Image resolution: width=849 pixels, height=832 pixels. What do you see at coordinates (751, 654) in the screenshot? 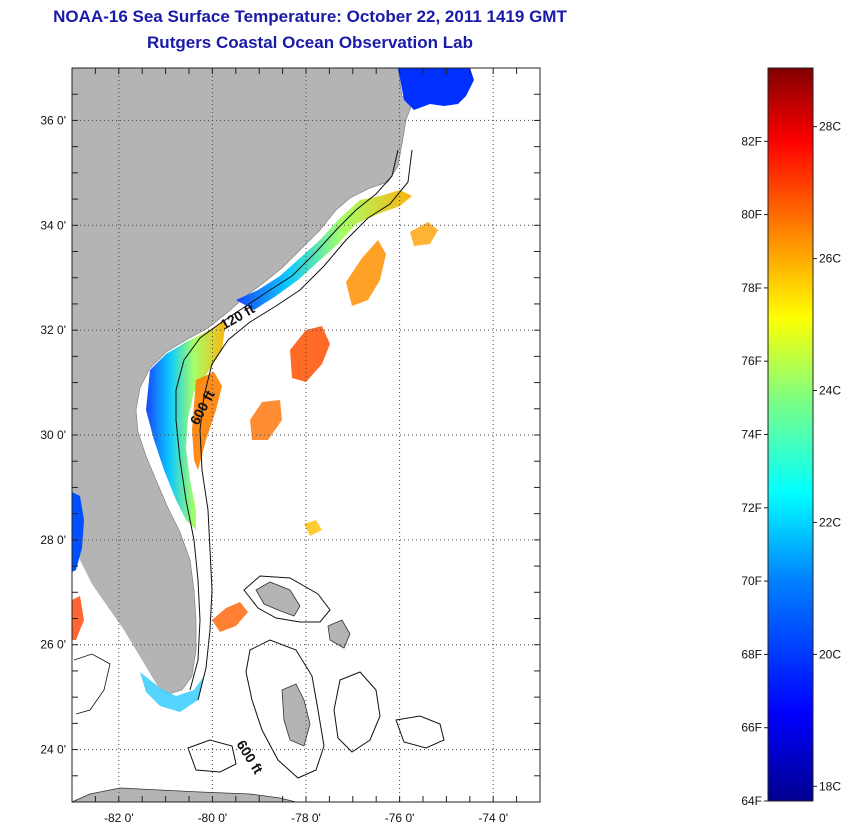
I see `colorbar-f-label: 68F` at bounding box center [751, 654].